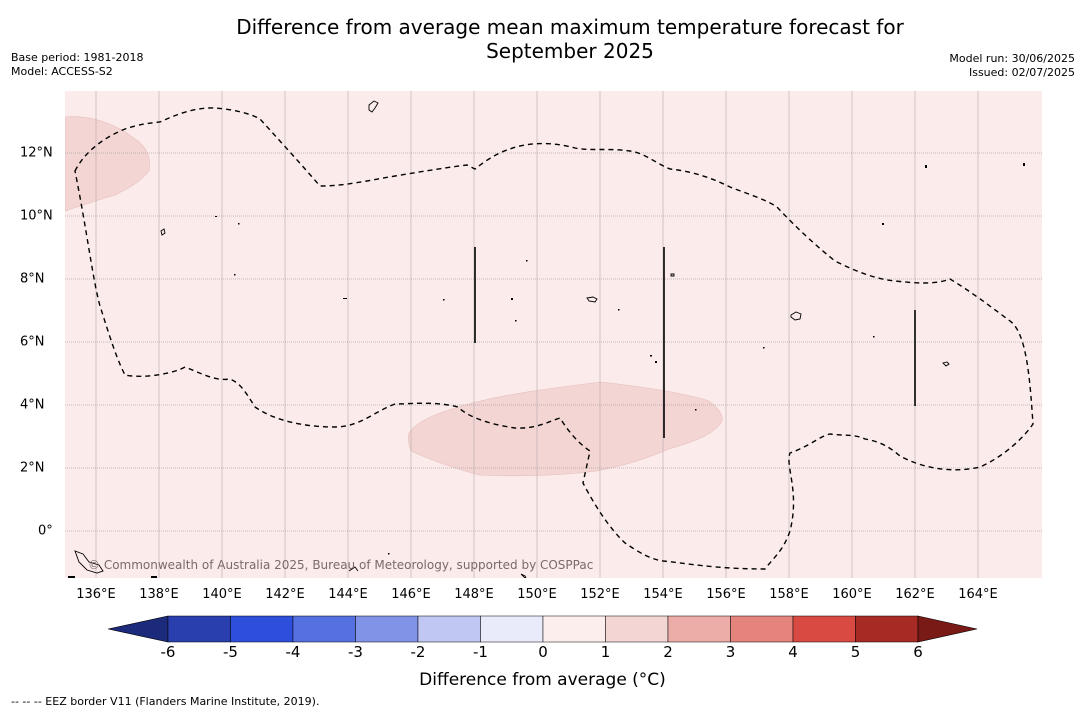 The image size is (1085, 713). Describe the element at coordinates (159, 594) in the screenshot. I see `x-tick: 138°E` at that location.